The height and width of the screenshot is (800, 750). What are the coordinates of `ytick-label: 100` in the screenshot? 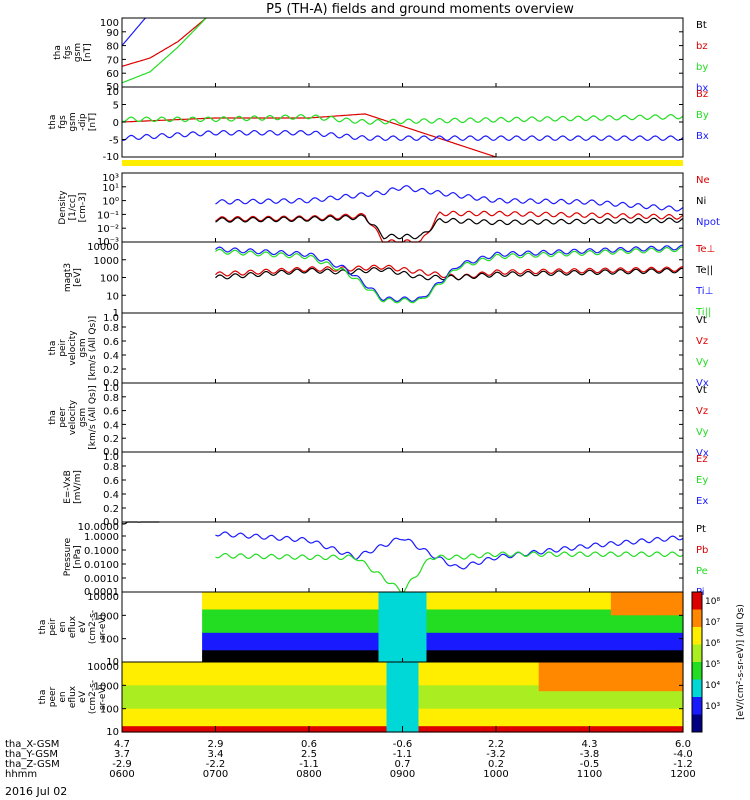 It's located at (109, 23).